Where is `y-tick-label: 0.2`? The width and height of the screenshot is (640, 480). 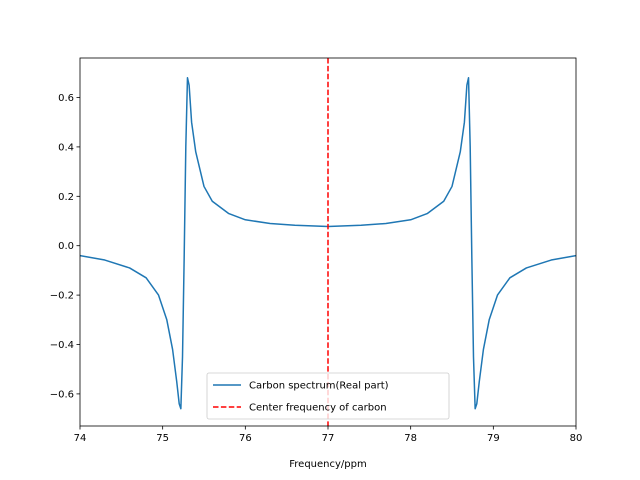 y-tick-label: 0.2 is located at coordinates (66, 197).